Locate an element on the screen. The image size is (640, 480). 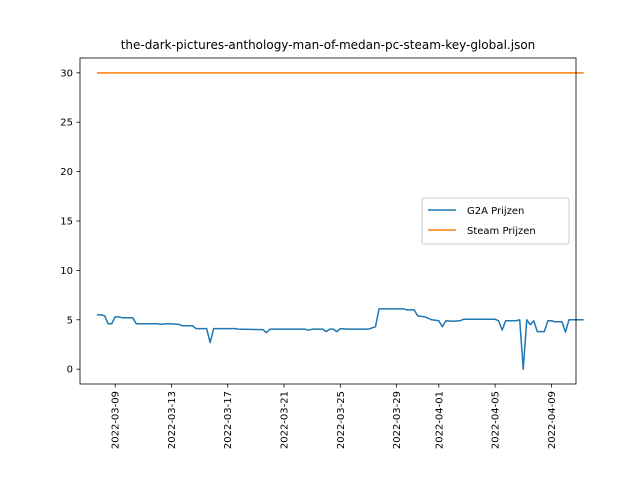
y-tick-label: 5 is located at coordinates (70, 320).